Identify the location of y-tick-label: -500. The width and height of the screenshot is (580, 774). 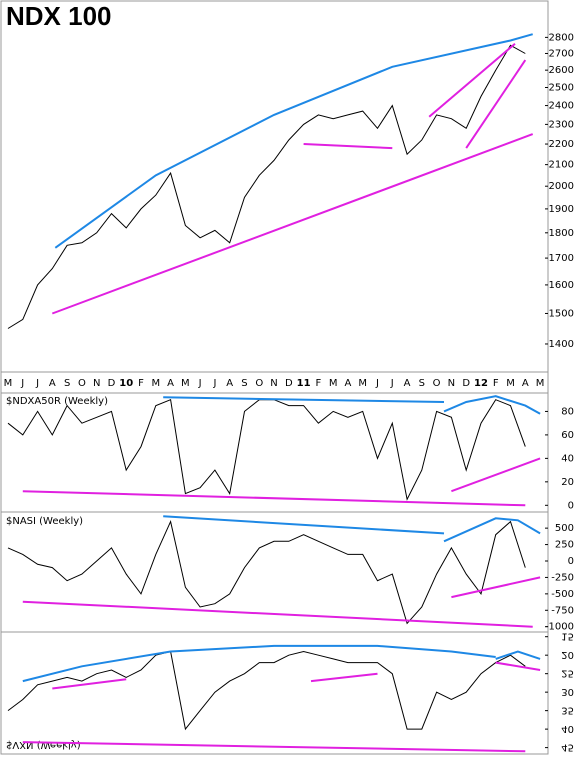
(562, 594).